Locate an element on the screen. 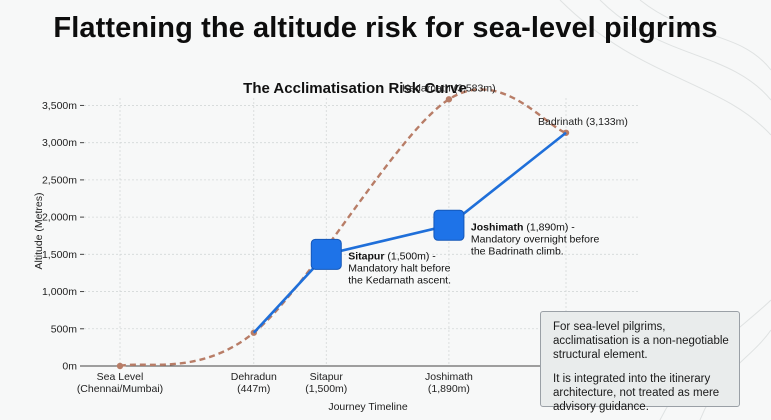  x-tick-label-line: Sitapur is located at coordinates (327, 377).